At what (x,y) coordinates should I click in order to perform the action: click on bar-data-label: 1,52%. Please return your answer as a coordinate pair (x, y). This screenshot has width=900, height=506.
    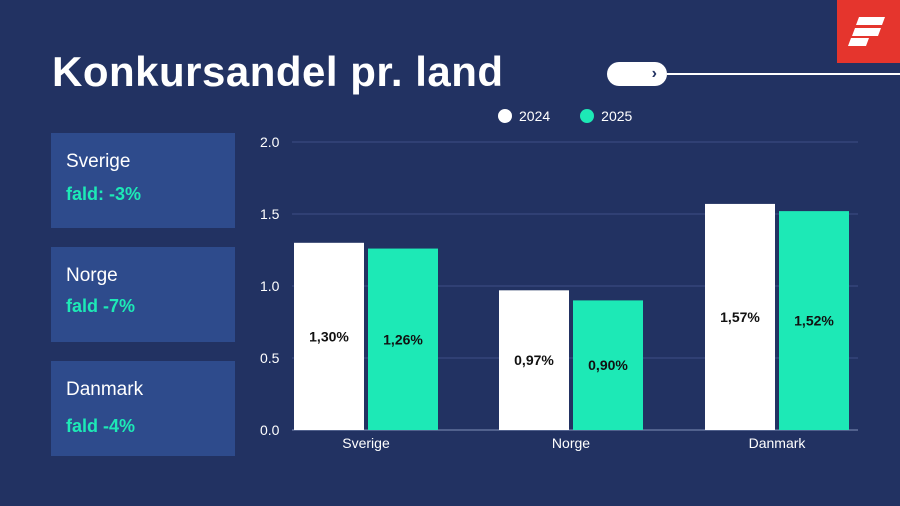
    Looking at the image, I should click on (814, 321).